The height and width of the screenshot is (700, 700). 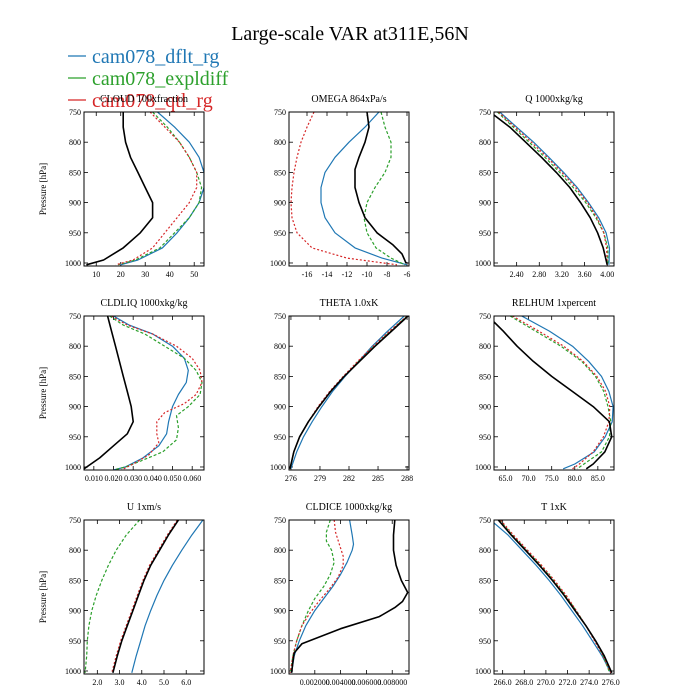 What do you see at coordinates (568, 682) in the screenshot?
I see `x-tick-label: 272.0` at bounding box center [568, 682].